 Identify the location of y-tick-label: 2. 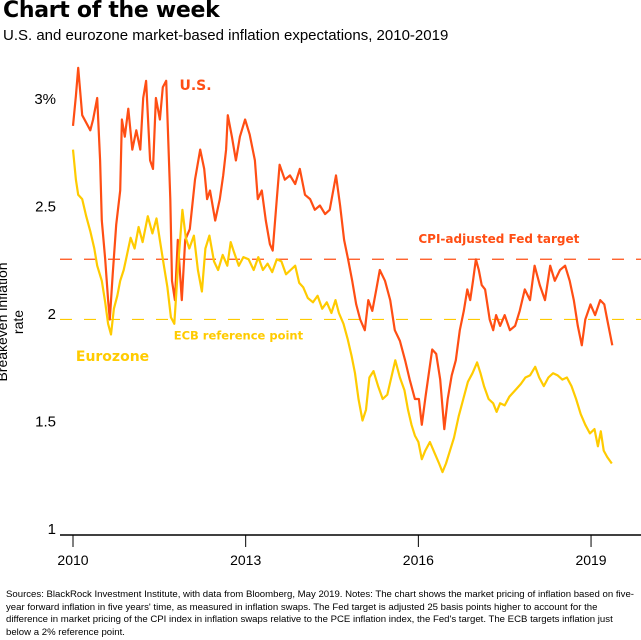
(52, 314).